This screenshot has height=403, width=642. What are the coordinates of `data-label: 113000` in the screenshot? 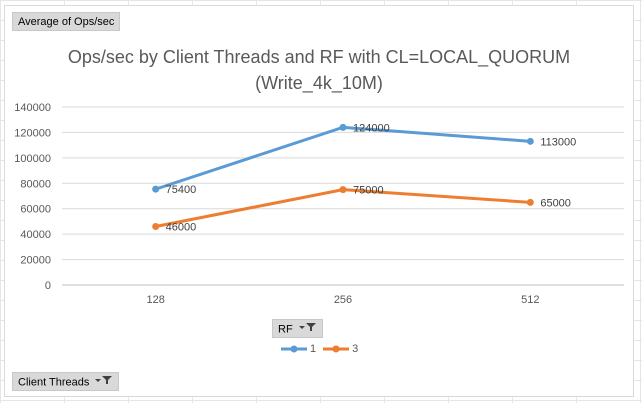 It's located at (558, 142).